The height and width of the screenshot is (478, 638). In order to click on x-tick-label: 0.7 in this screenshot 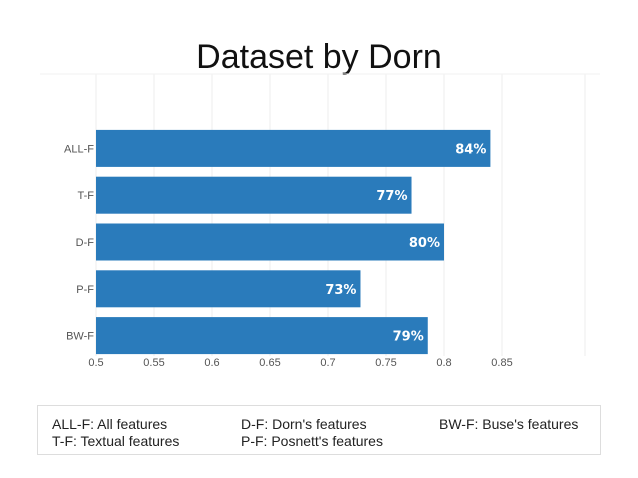, I will do `click(327, 363)`.